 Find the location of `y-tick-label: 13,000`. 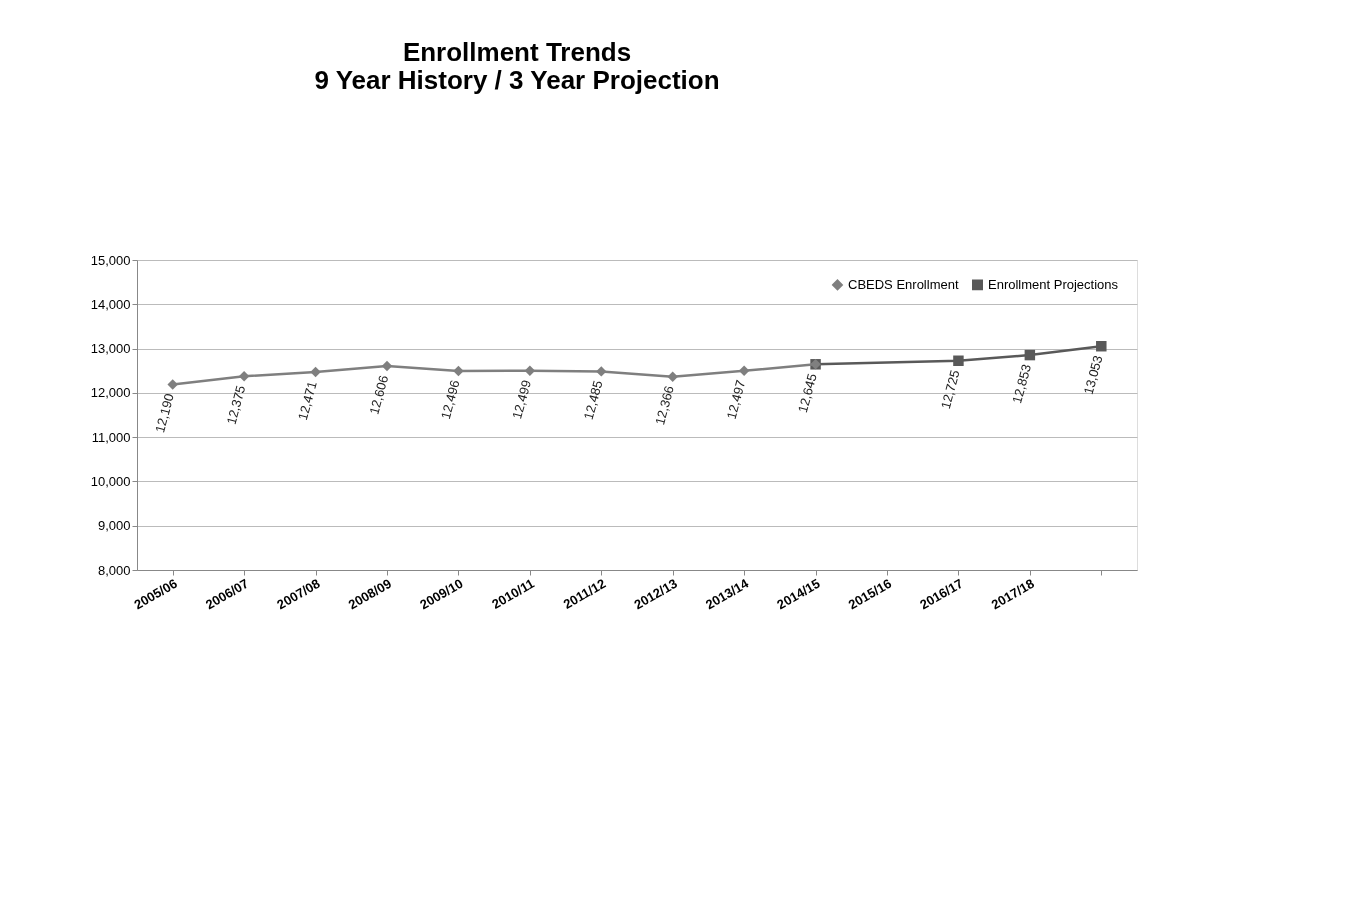

y-tick-label: 13,000 is located at coordinates (110, 349).